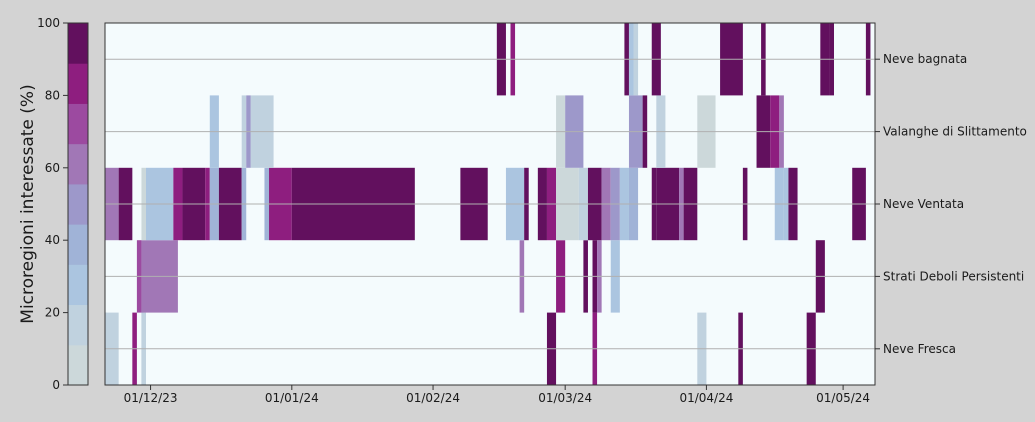  What do you see at coordinates (52, 168) in the screenshot?
I see `y-tick-label: 60` at bounding box center [52, 168].